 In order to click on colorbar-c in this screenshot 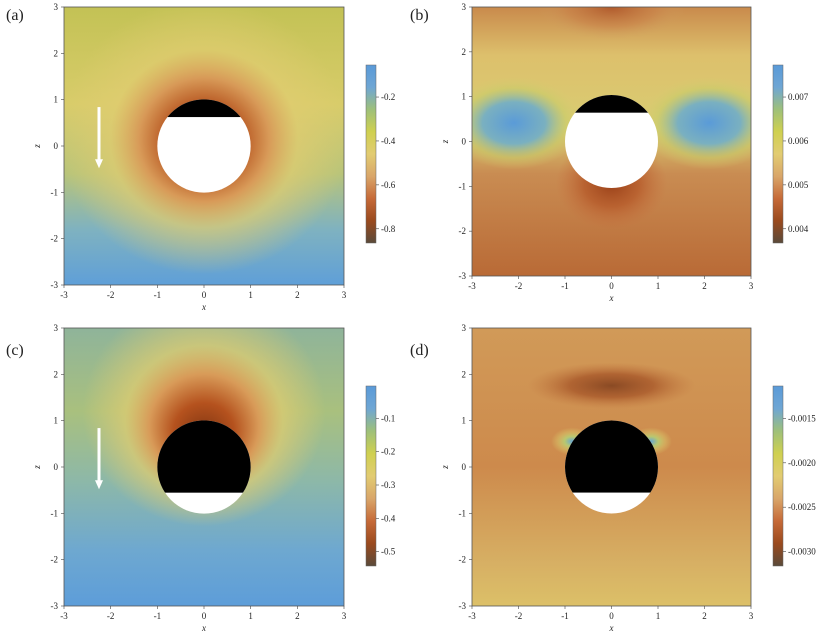, I will do `click(371, 476)`.